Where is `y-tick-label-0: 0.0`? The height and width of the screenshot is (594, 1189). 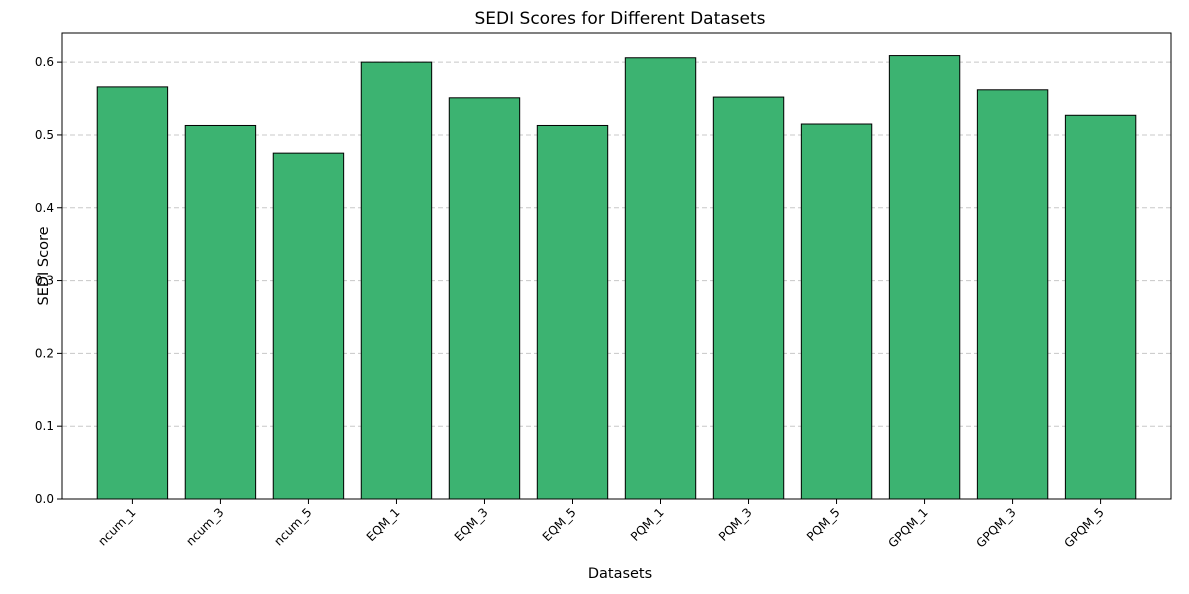
y-tick-label-0: 0.0 is located at coordinates (44, 499).